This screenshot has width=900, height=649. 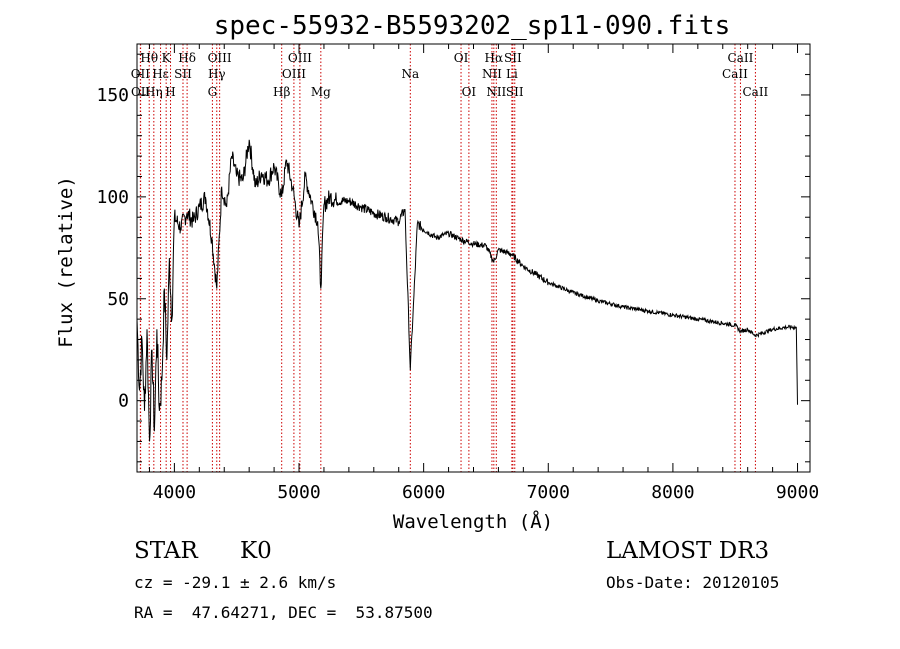 I want to click on spectral-line-label: Hδ, so click(x=187, y=58).